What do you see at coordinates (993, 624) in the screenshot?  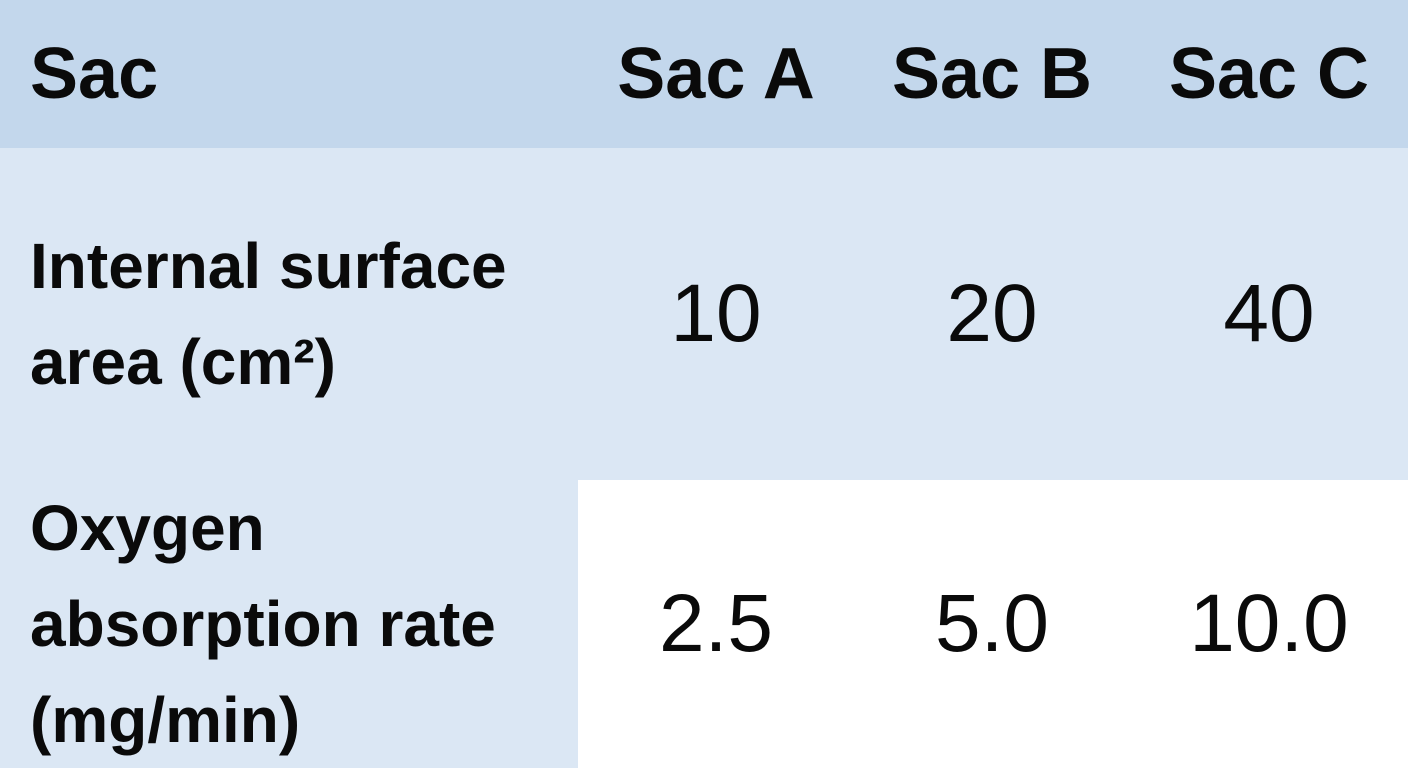 I see `value-cell: 5.0` at bounding box center [993, 624].